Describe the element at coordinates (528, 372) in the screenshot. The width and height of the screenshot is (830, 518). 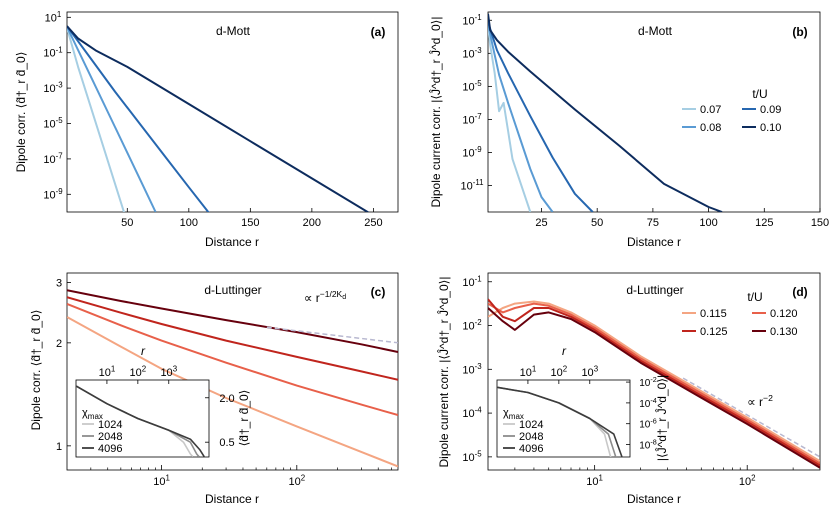
I see `panel-d-inset-xtick-label: 10¹` at that location.